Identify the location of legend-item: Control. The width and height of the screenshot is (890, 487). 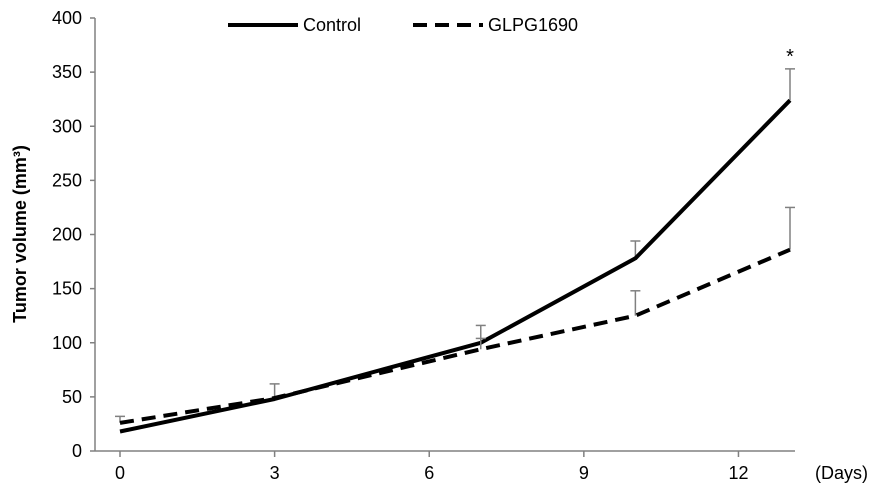
(294, 25).